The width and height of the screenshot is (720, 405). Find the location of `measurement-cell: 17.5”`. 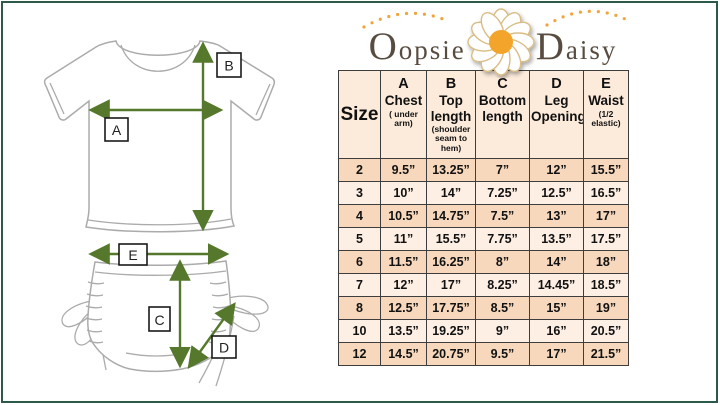

measurement-cell: 17.5” is located at coordinates (606, 239).